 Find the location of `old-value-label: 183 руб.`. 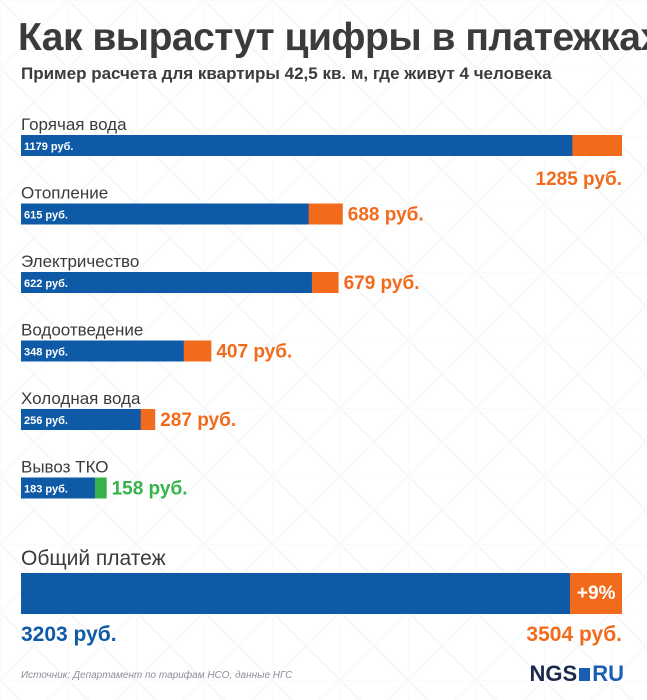

old-value-label: 183 руб. is located at coordinates (46, 490).